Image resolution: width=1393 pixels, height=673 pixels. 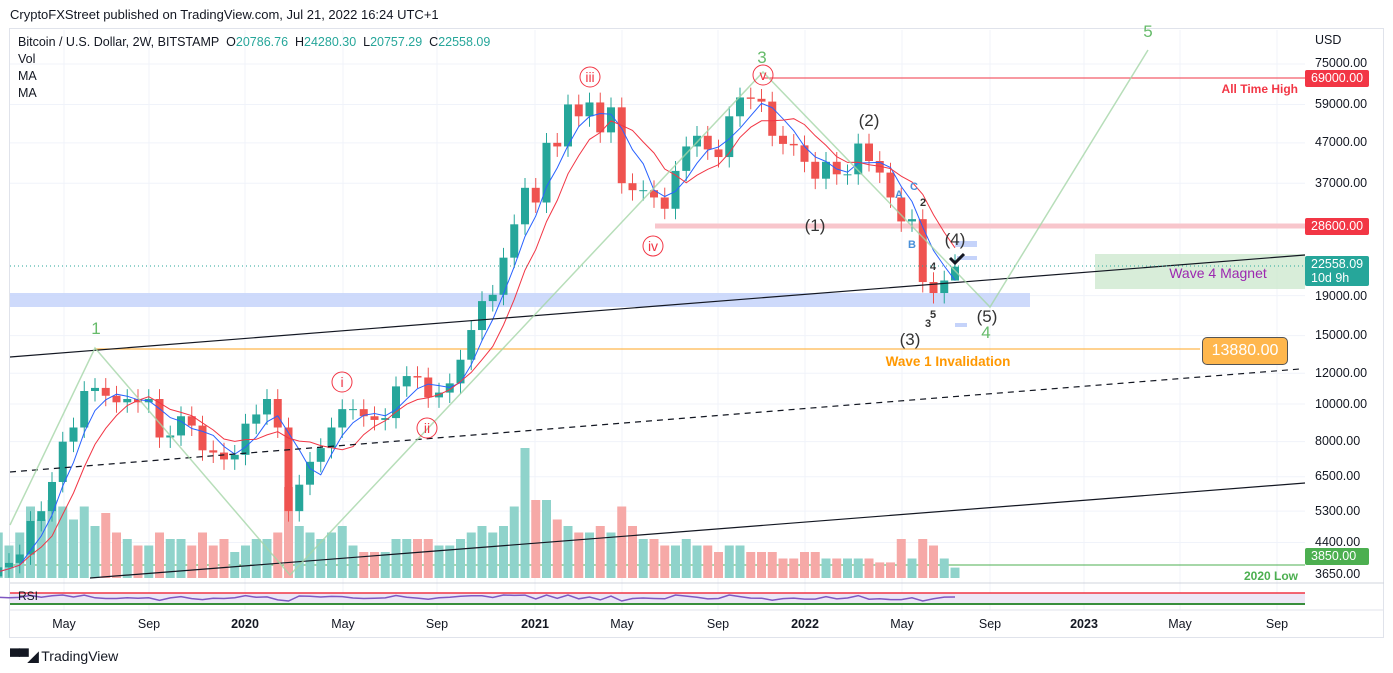 I want to click on ma-indicator-label-2: MA, so click(x=27, y=93).